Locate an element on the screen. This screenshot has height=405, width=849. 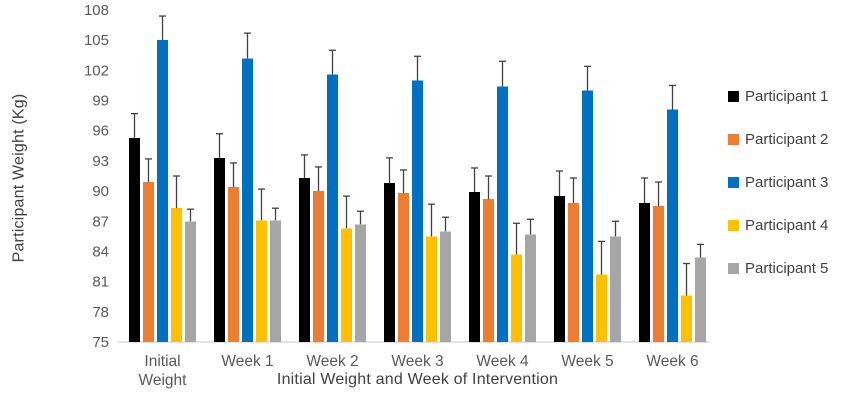
y-tick-label: 81 is located at coordinates (100, 282).